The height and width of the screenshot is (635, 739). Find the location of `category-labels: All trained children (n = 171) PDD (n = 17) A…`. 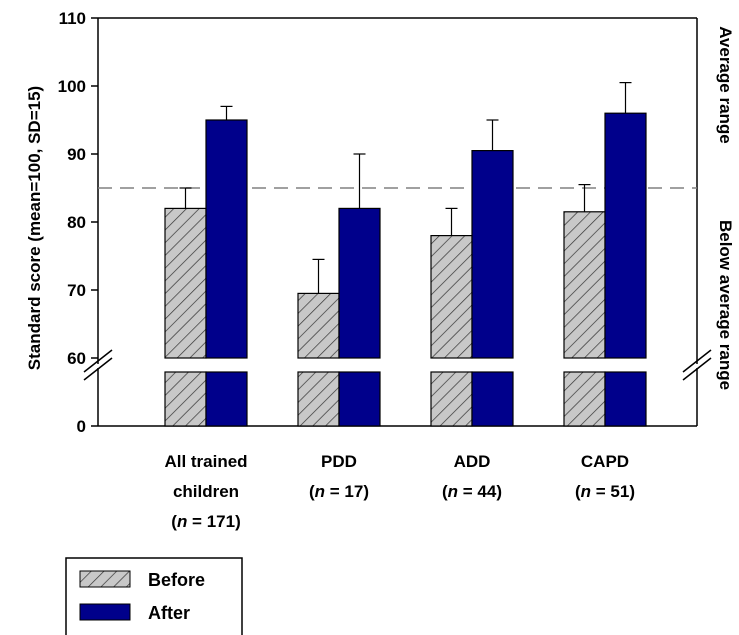

category-labels: All trained children (n = 171) PDD (n = 17) A… is located at coordinates (399, 491).